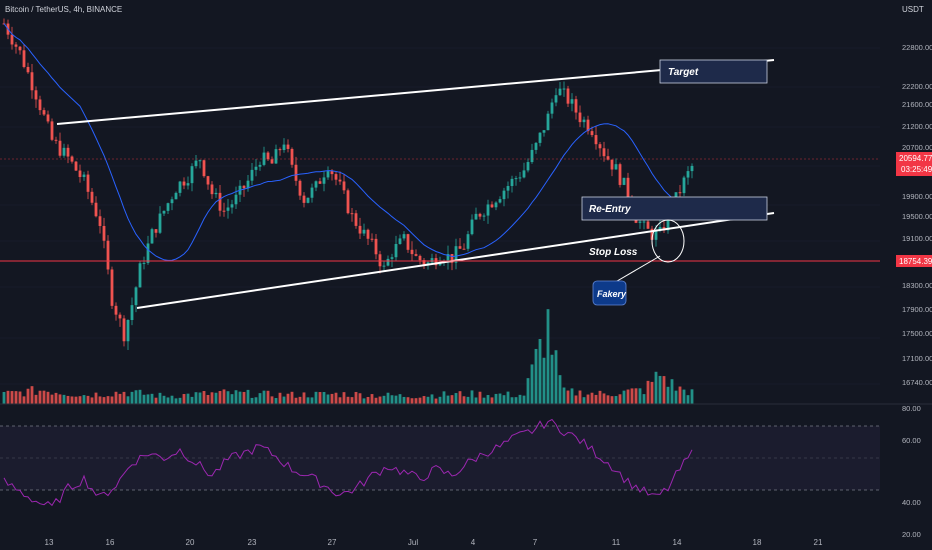 This screenshot has height=550, width=932. What do you see at coordinates (713, 71) in the screenshot?
I see `target-box` at bounding box center [713, 71].